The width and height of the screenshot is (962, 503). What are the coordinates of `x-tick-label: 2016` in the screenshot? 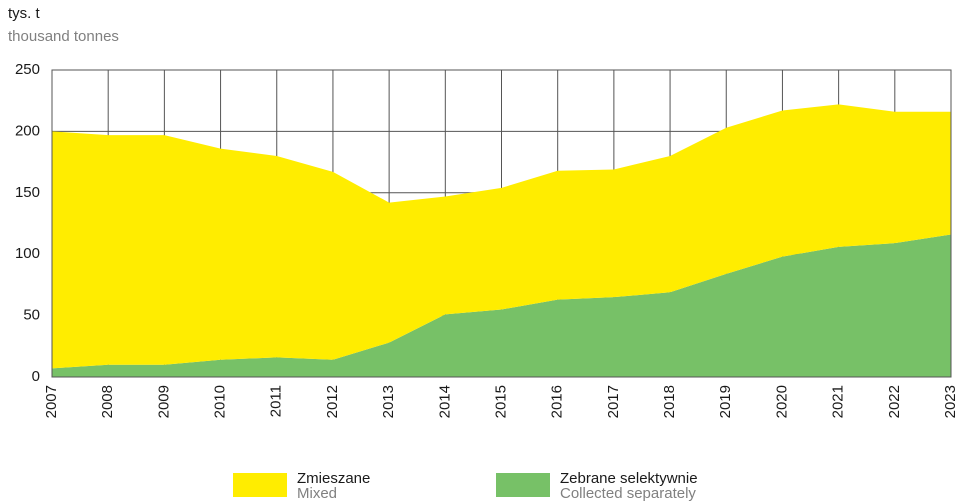 It's located at (557, 401).